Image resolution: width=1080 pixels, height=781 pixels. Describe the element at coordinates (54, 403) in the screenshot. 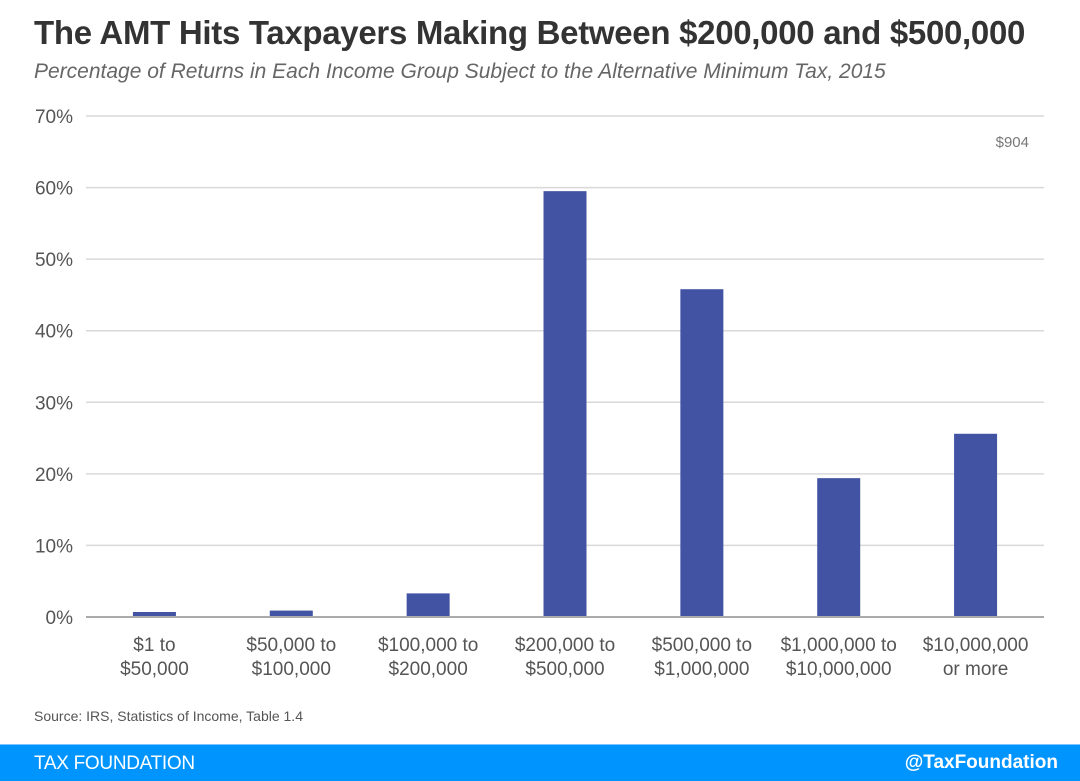

I see `y-tick-label: 30%` at that location.